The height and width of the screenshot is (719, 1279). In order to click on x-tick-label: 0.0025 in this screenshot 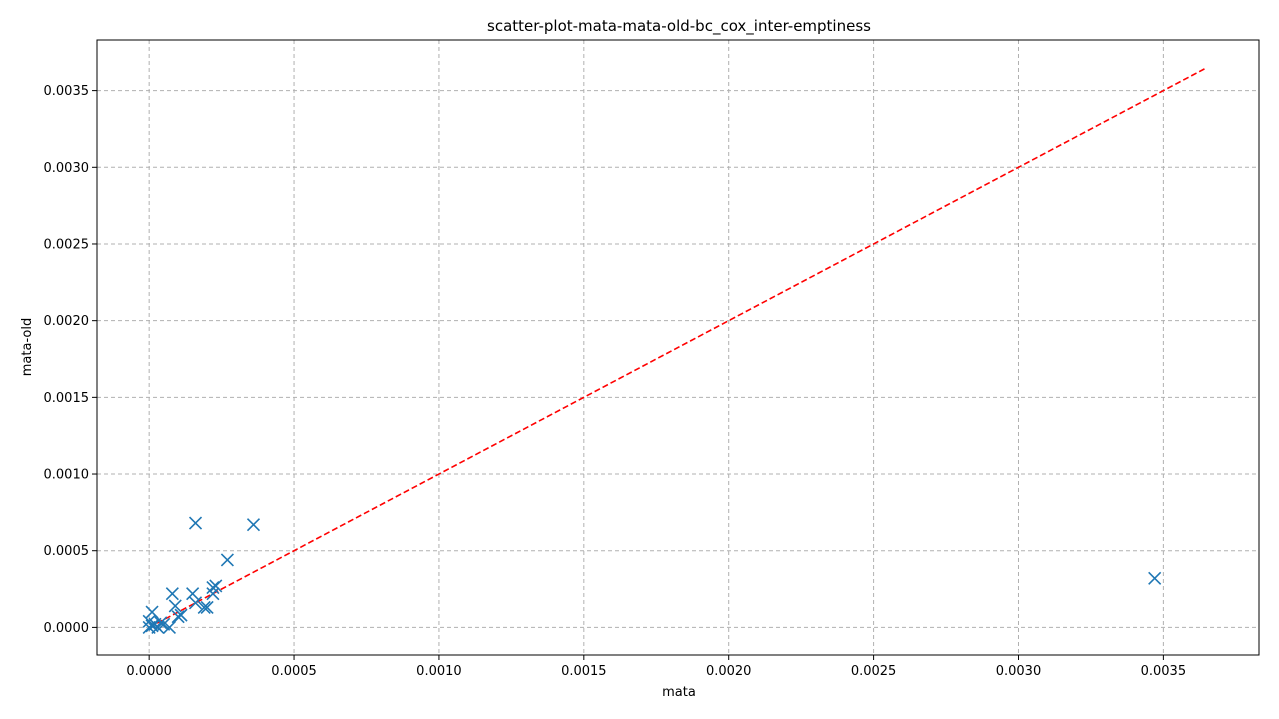, I will do `click(874, 671)`.